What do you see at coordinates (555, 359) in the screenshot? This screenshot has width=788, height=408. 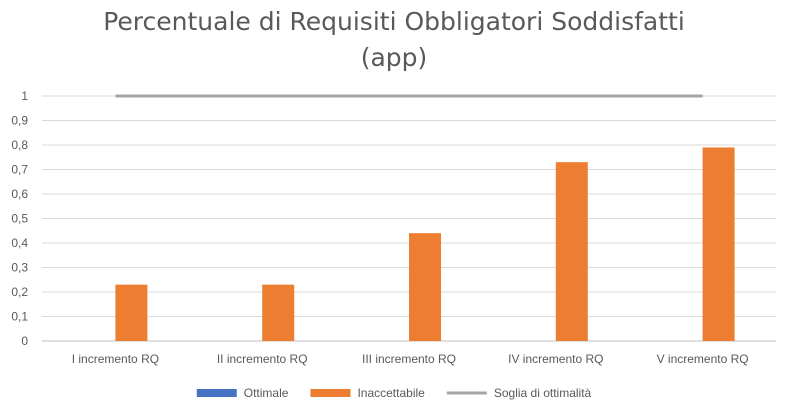 I see `x-tick-label: IV incremento RQ` at bounding box center [555, 359].